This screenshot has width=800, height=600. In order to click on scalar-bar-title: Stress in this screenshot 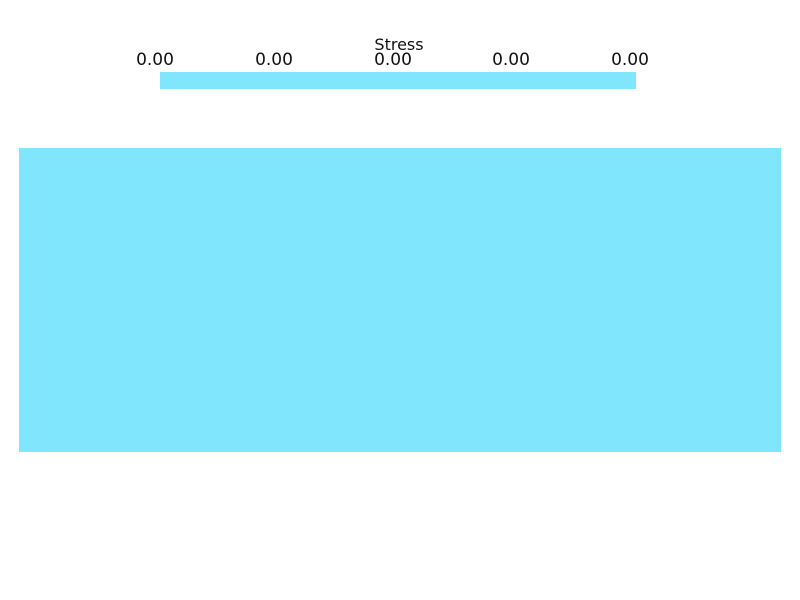, I will do `click(399, 44)`.